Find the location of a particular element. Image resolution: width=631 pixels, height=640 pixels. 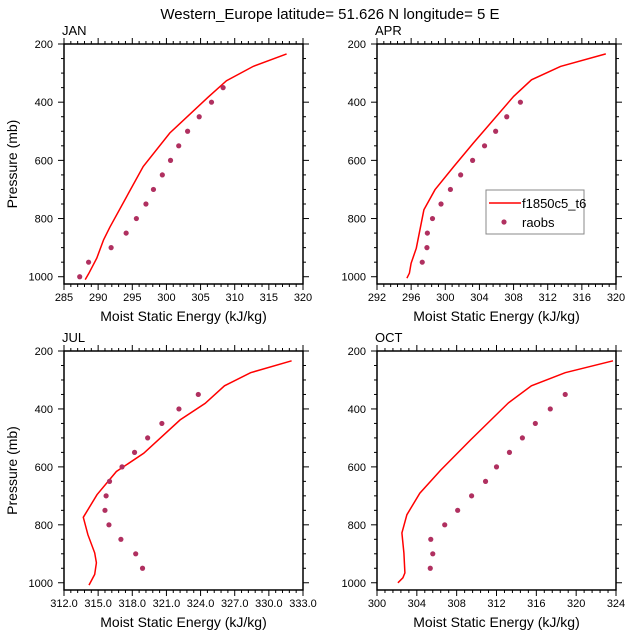

legend-label-model: f1850c5_t6 is located at coordinates (554, 203).